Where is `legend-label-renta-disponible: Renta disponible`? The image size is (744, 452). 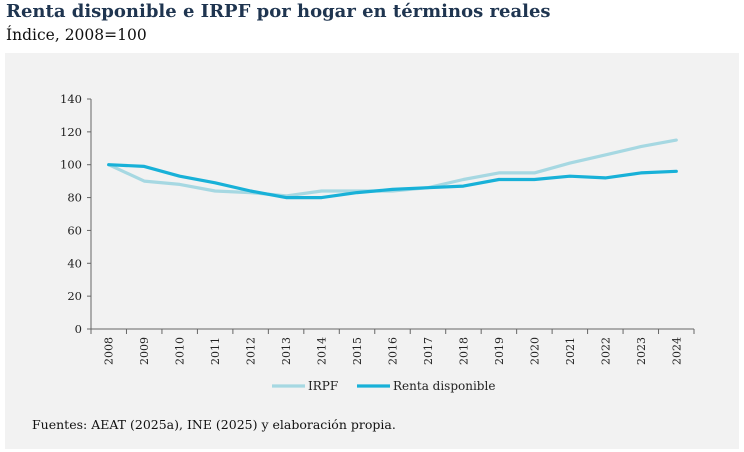 legend-label-renta-disponible: Renta disponible is located at coordinates (444, 386).